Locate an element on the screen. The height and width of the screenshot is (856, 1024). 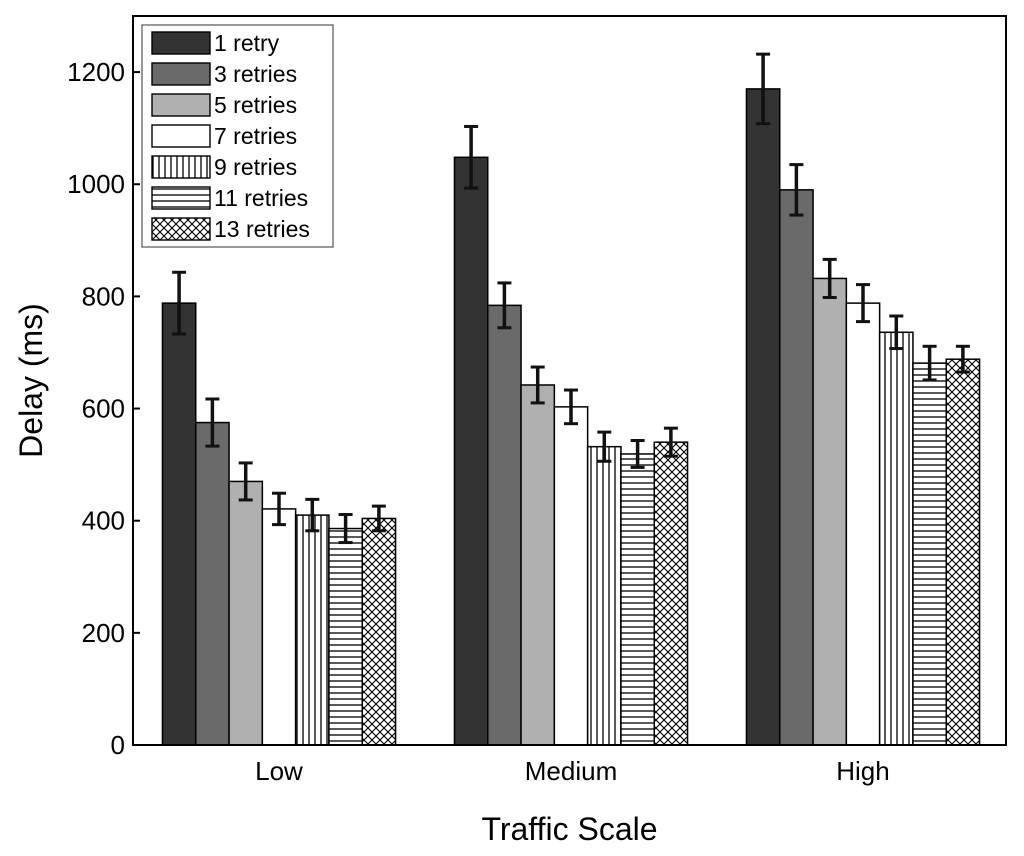
bar-medium-11-retries is located at coordinates (638, 599).